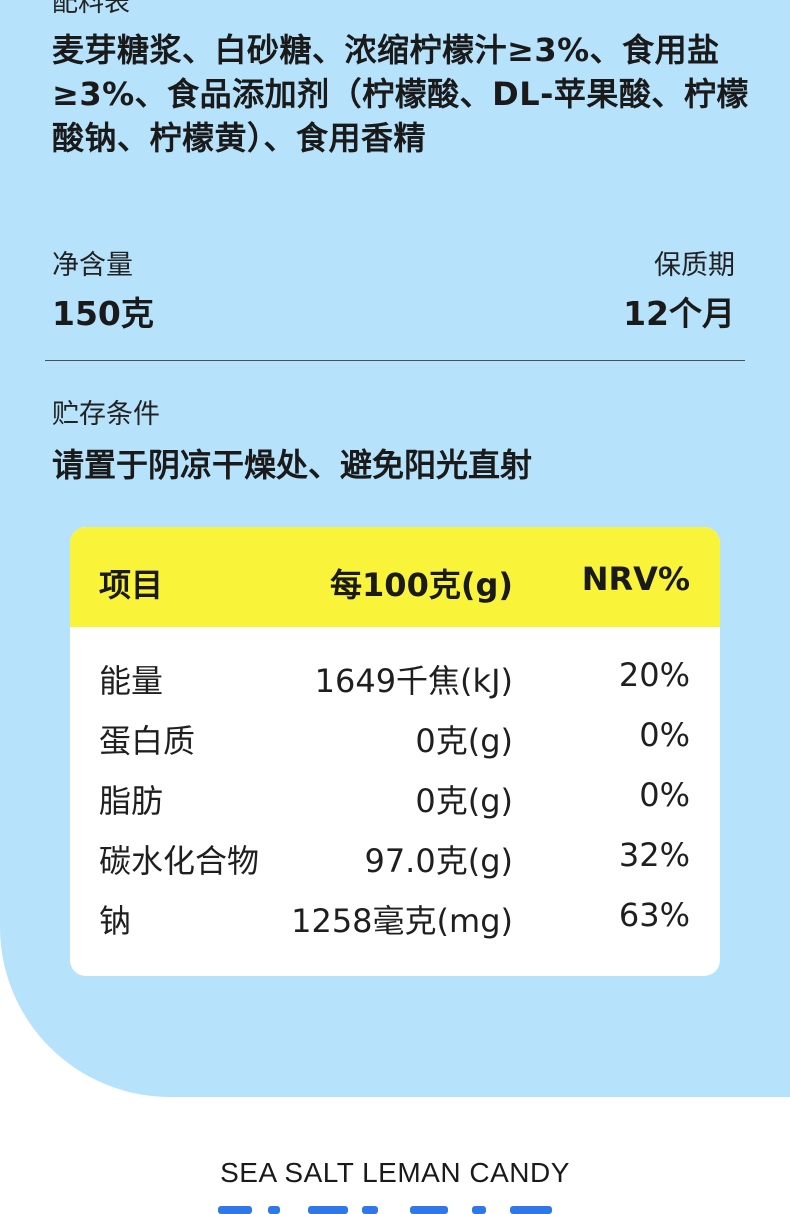  I want to click on row-sodium-name: 钠, so click(115, 921).